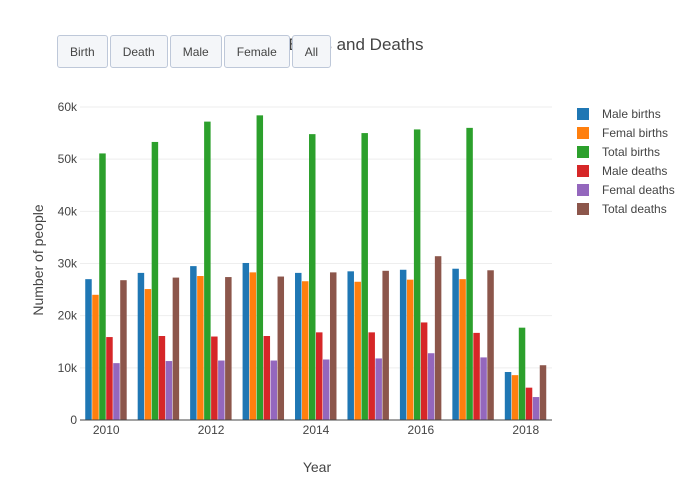 The height and width of the screenshot is (500, 700). Describe the element at coordinates (256, 51) in the screenshot. I see `female-filter-button: Female` at that location.